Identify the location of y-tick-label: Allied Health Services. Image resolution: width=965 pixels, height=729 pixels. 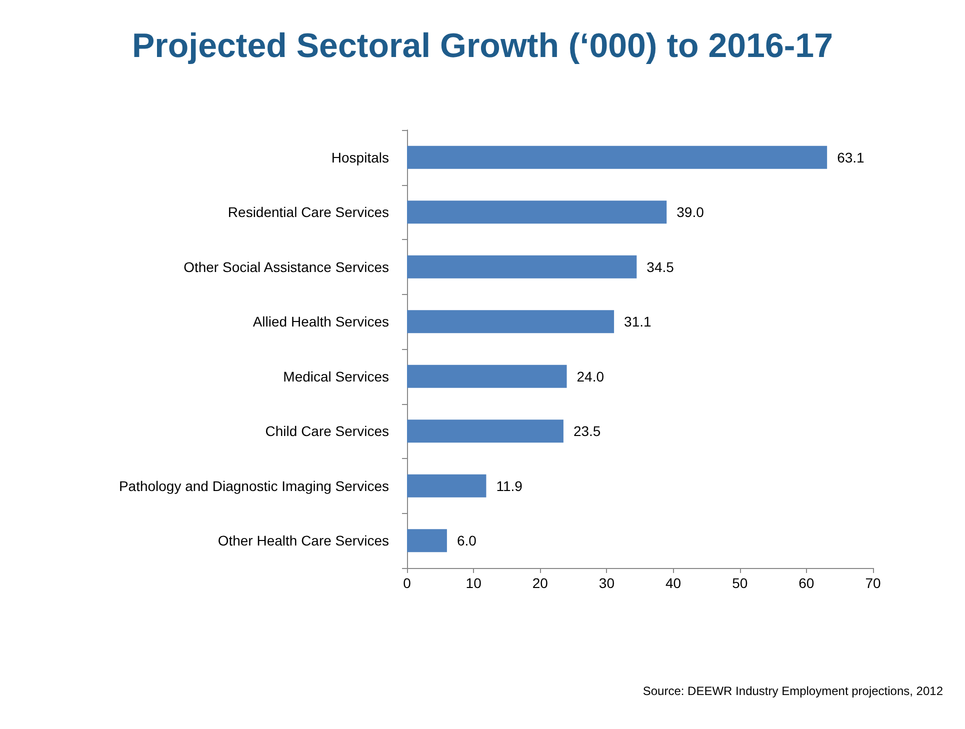
(320, 322).